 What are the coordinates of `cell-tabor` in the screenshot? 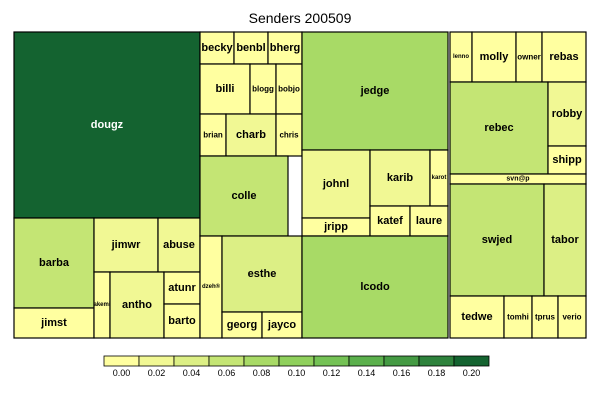 It's located at (565, 240).